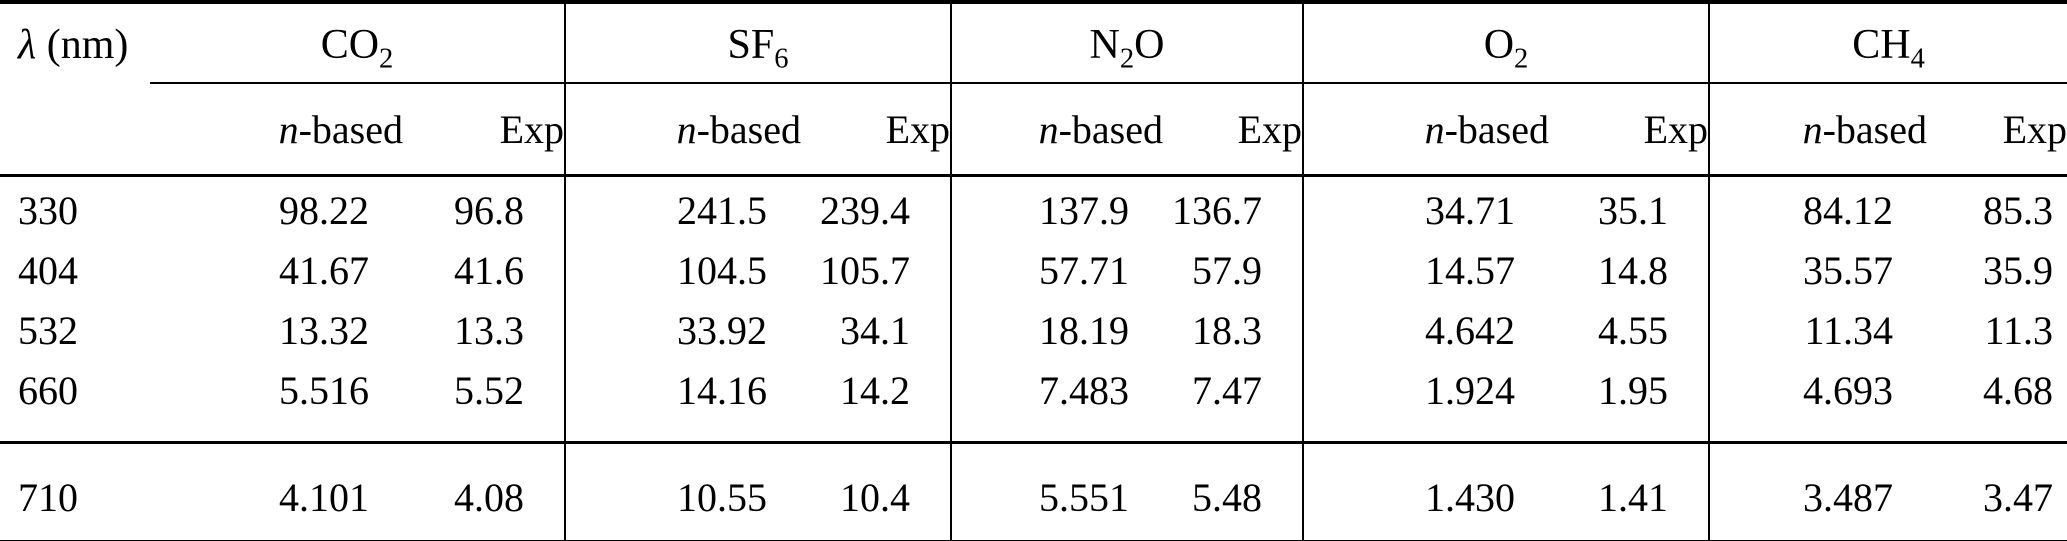 Image resolution: width=2067 pixels, height=541 pixels. Describe the element at coordinates (324, 390) in the screenshot. I see `cell-CO2-n-based: 5.516` at that location.